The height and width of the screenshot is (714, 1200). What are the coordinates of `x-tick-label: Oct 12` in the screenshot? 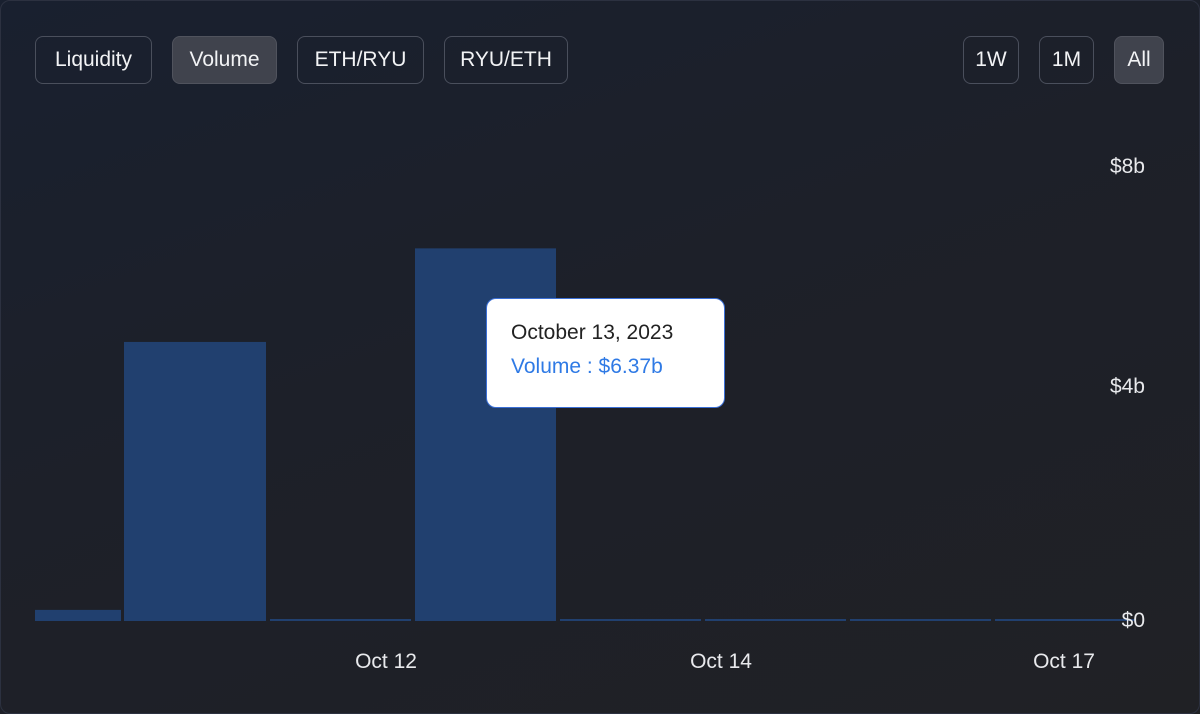 It's located at (386, 661).